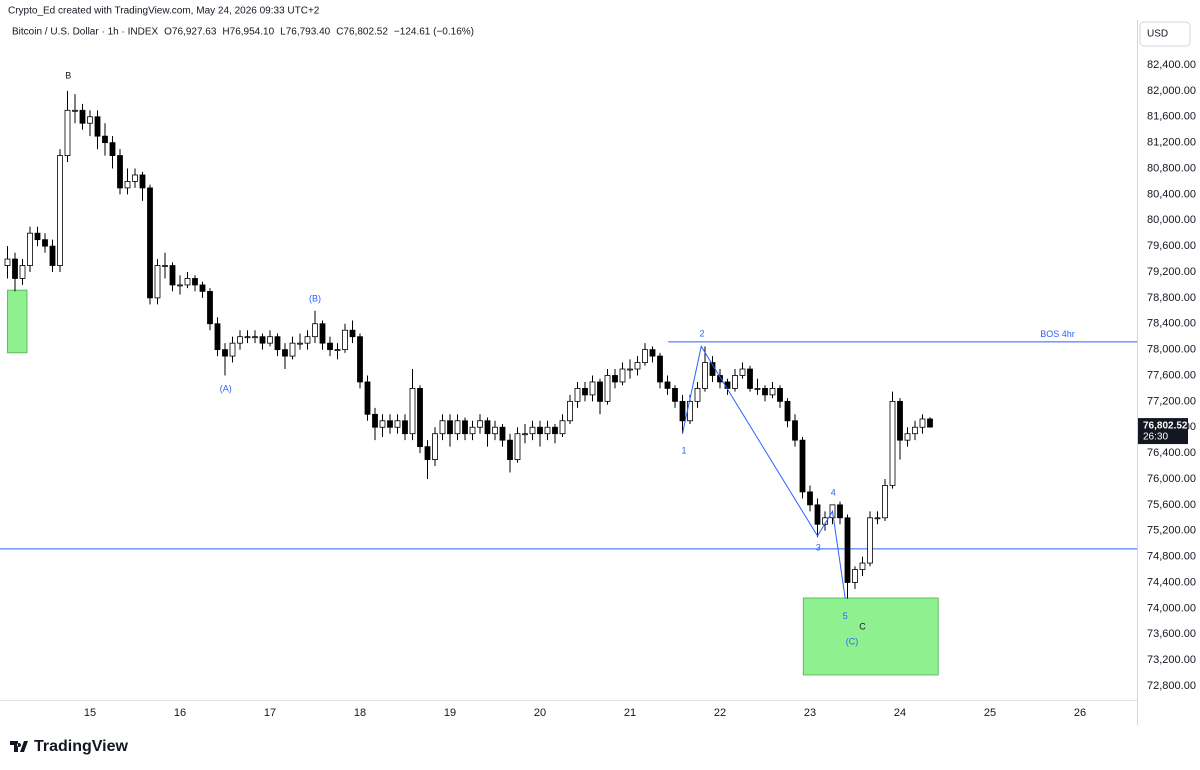 The width and height of the screenshot is (1200, 770). Describe the element at coordinates (360, 713) in the screenshot. I see `x-tick-label: 18` at that location.